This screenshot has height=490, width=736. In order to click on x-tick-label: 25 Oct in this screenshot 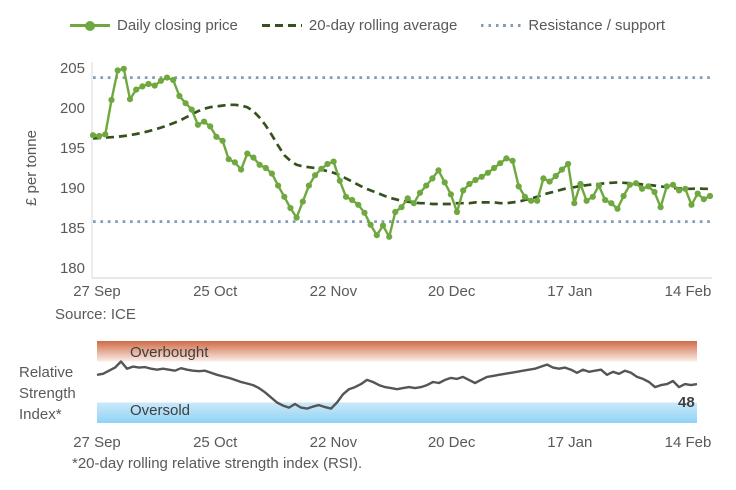, I will do `click(215, 291)`.